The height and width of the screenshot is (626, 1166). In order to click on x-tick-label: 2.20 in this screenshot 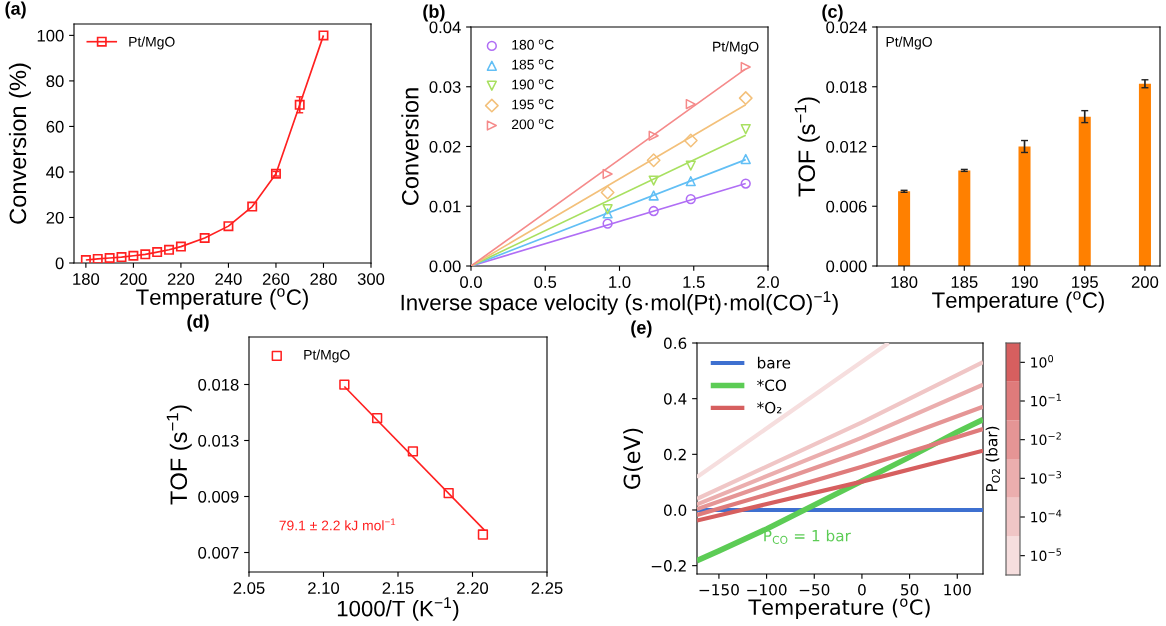, I will do `click(473, 588)`.